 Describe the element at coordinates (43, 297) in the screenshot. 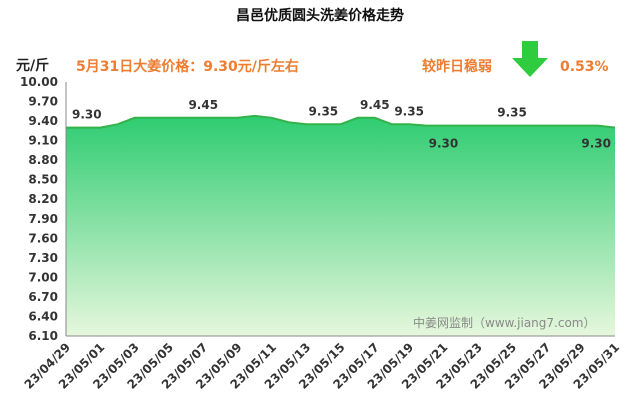

I see `y-tick-label: 6.70` at that location.